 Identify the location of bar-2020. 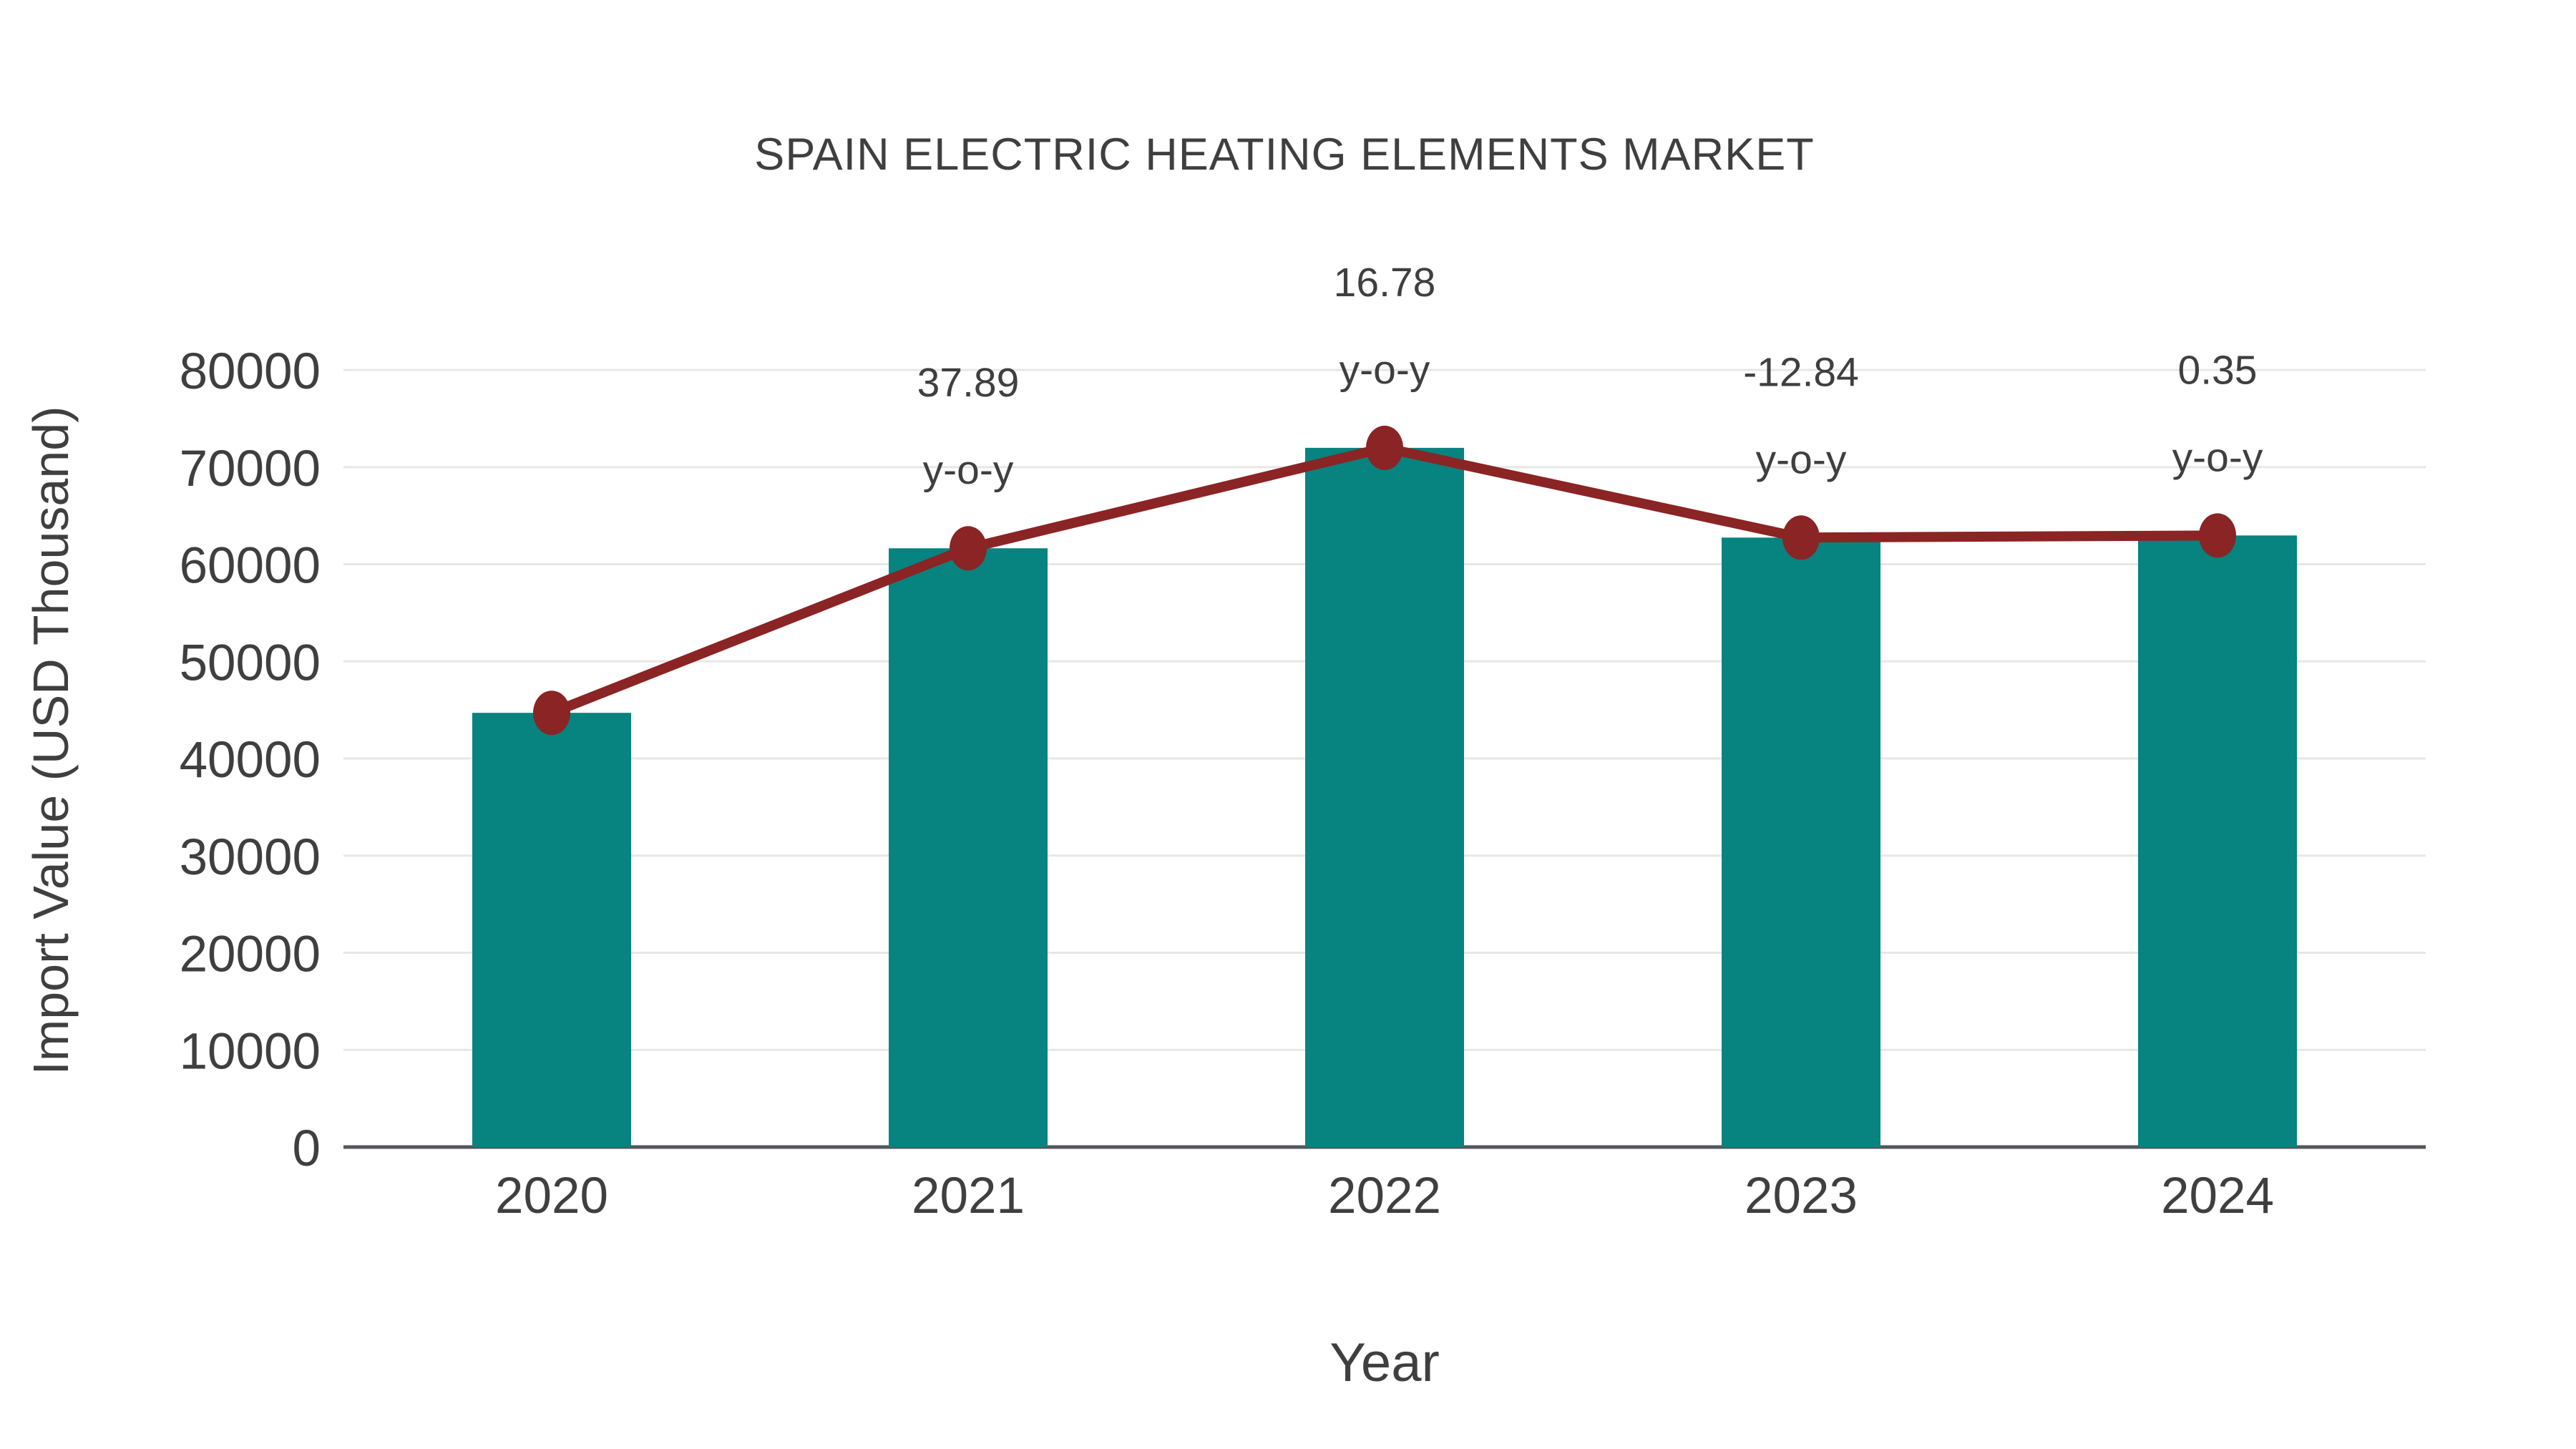
(551, 930).